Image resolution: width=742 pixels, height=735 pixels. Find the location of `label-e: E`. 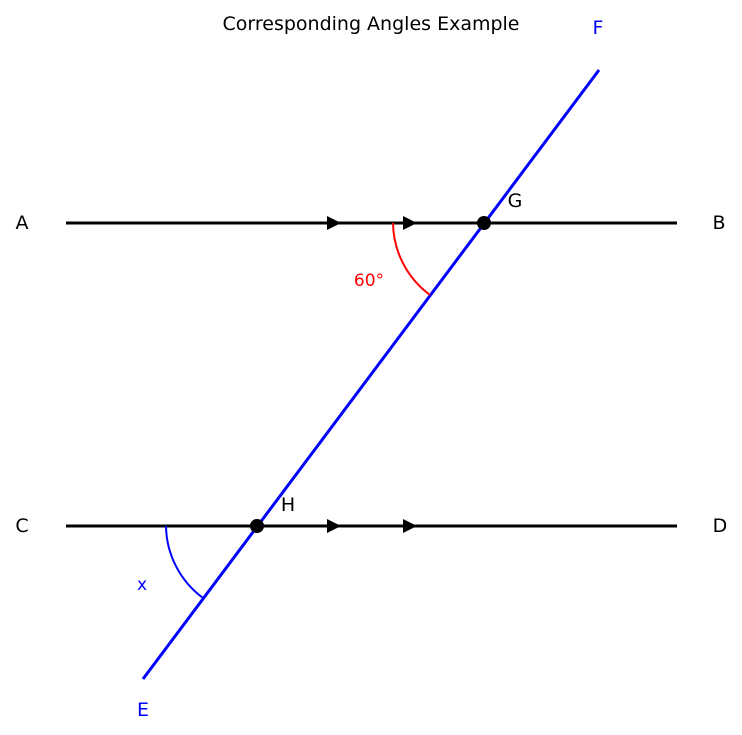

label-e: E is located at coordinates (143, 710).